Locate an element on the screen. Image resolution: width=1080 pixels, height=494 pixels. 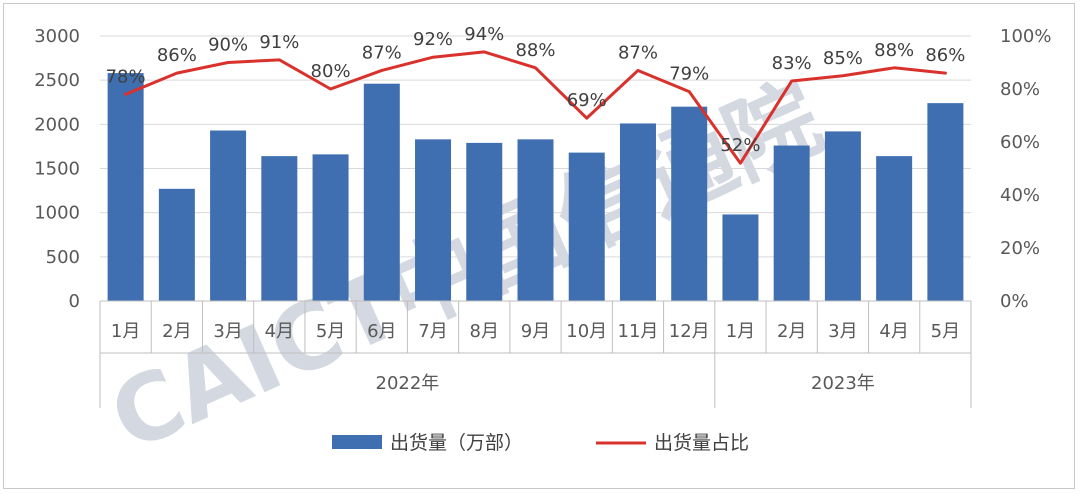
y-right-tick-label: 100% is located at coordinates (1025, 36).